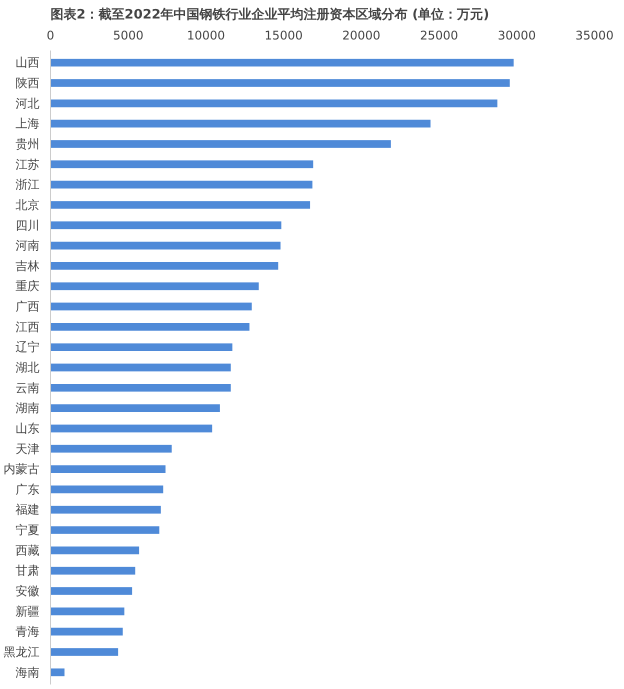 The width and height of the screenshot is (624, 689). I want to click on y-tick-label: 甘肃, so click(28, 571).